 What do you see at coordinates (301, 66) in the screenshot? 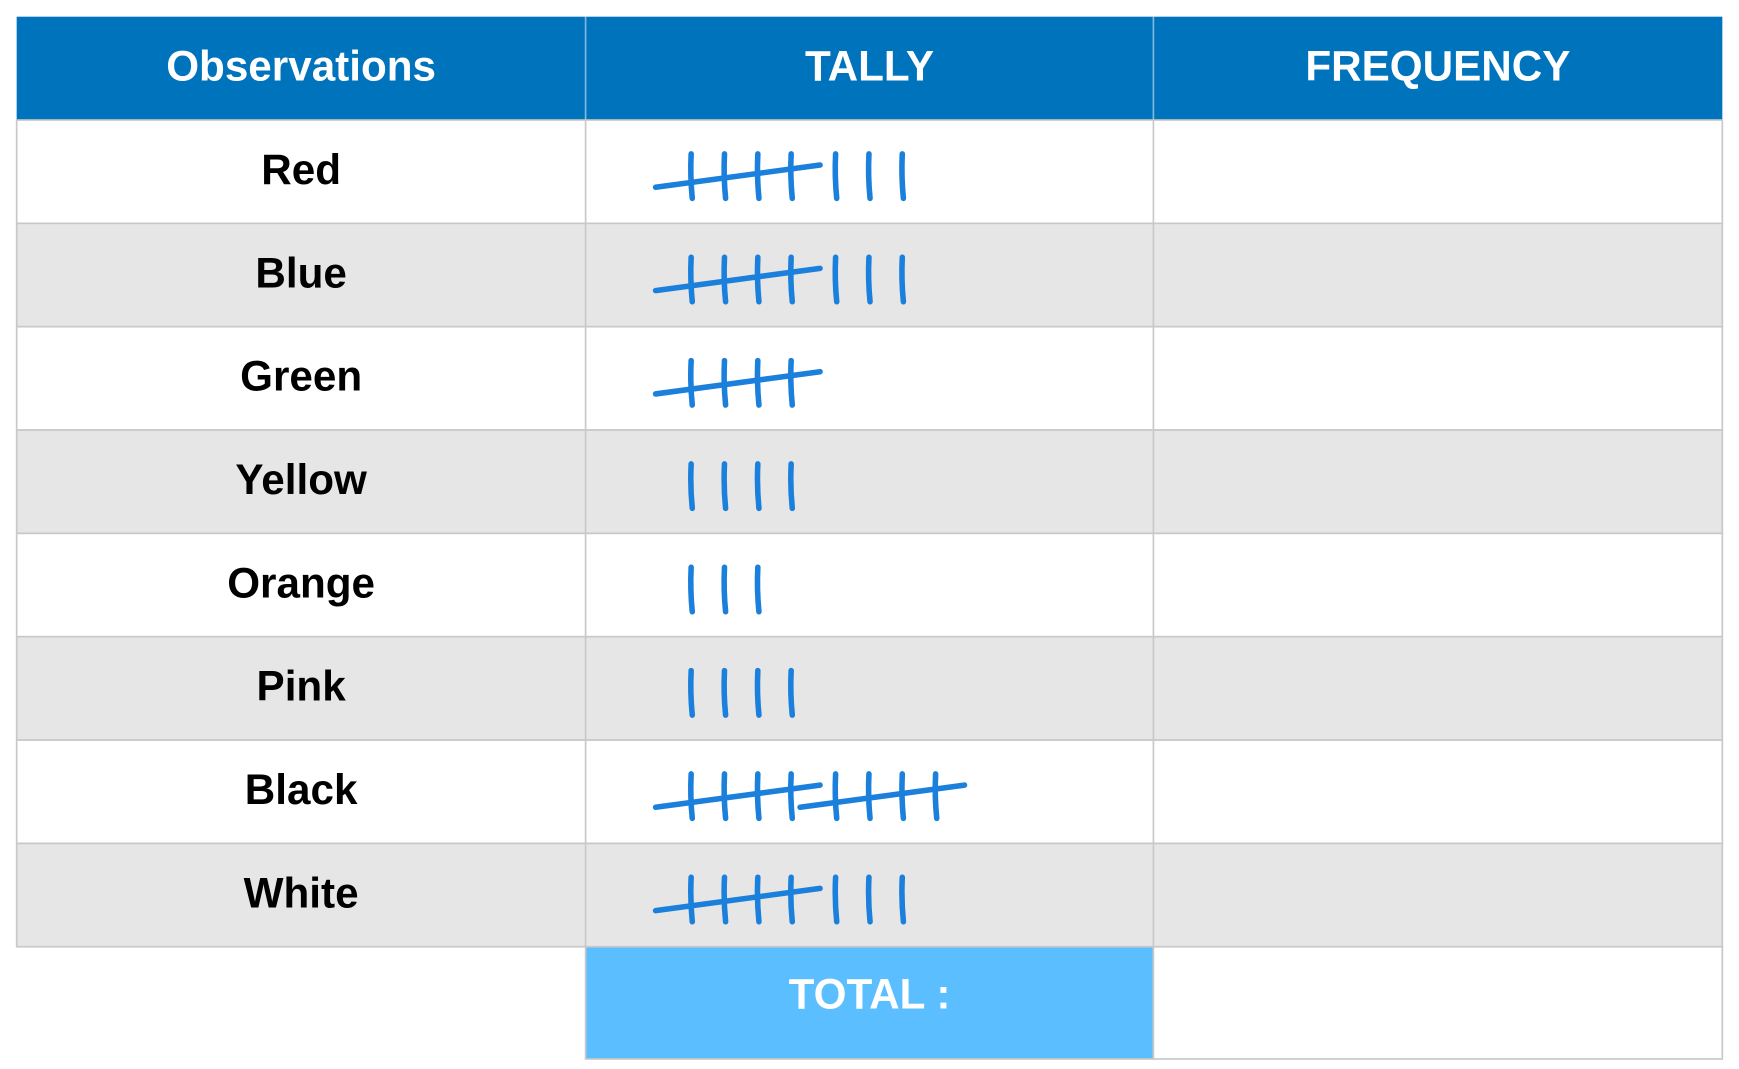
I see `header-cell: Observations` at bounding box center [301, 66].